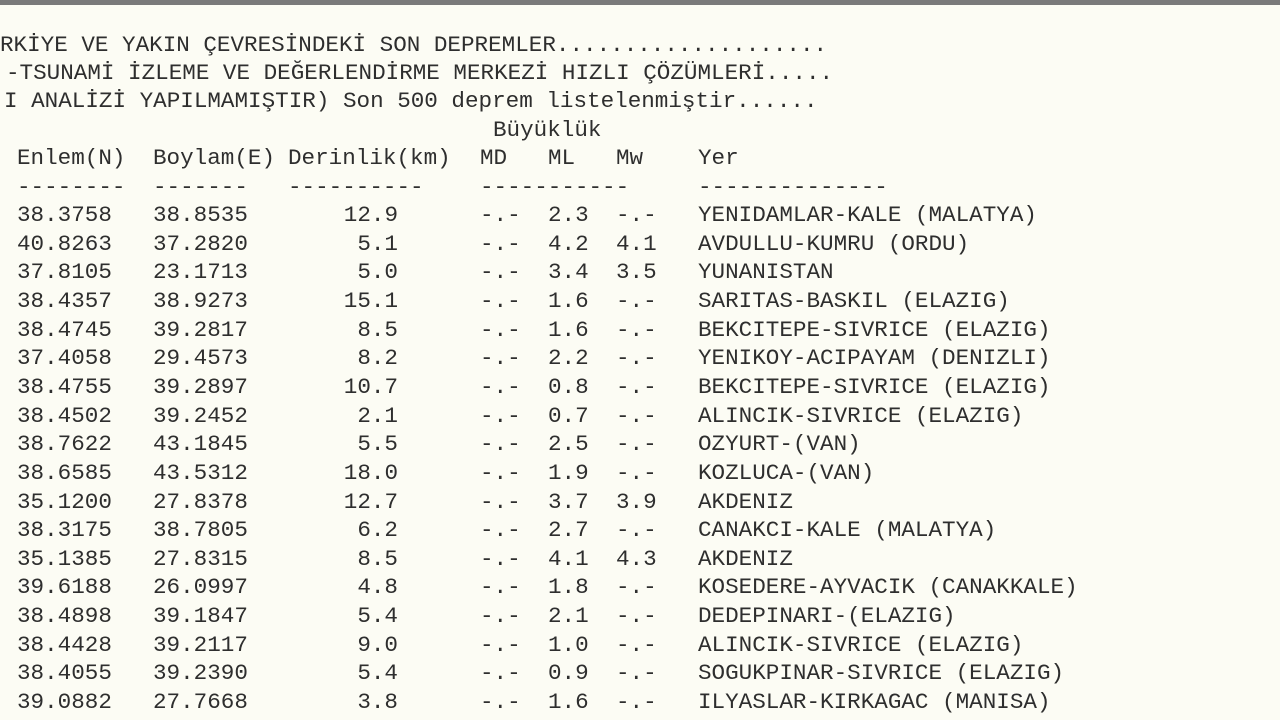 This screenshot has height=720, width=1280. I want to click on place: CANAKCI-KALE (MALATYA), so click(847, 530).